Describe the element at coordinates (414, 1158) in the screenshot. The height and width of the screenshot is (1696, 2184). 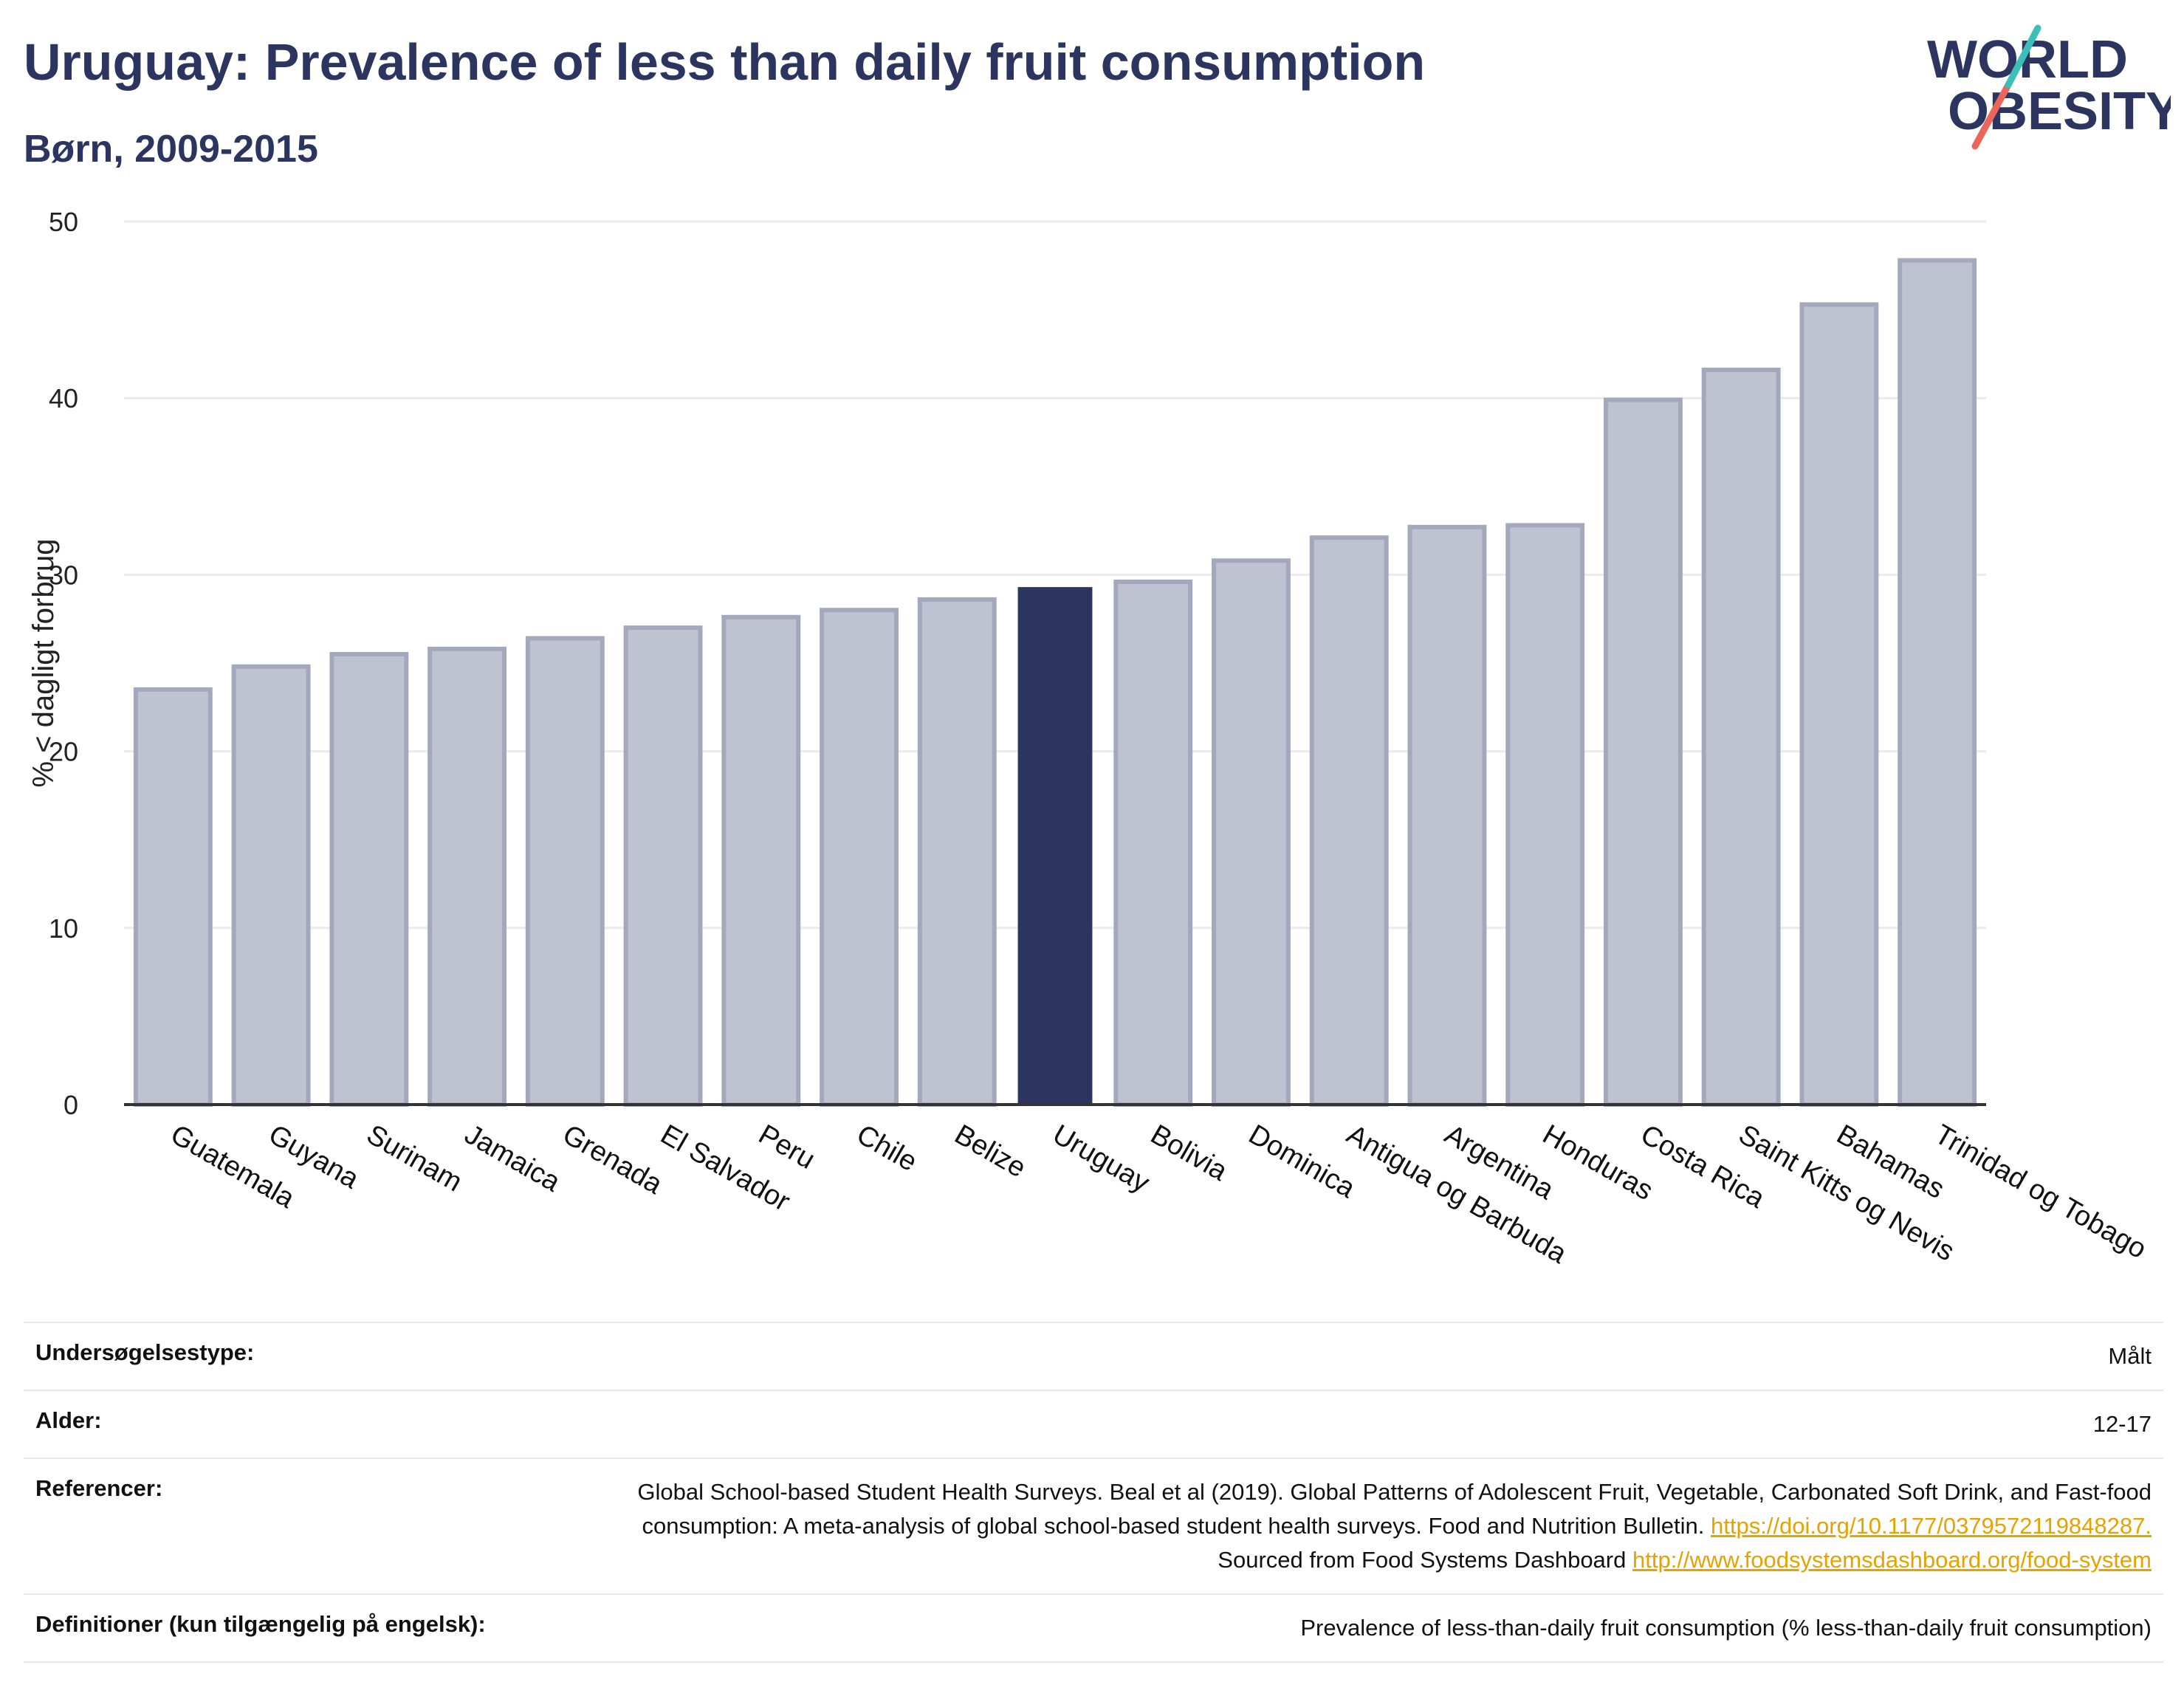
I see `x-tick-label: Surinam` at that location.